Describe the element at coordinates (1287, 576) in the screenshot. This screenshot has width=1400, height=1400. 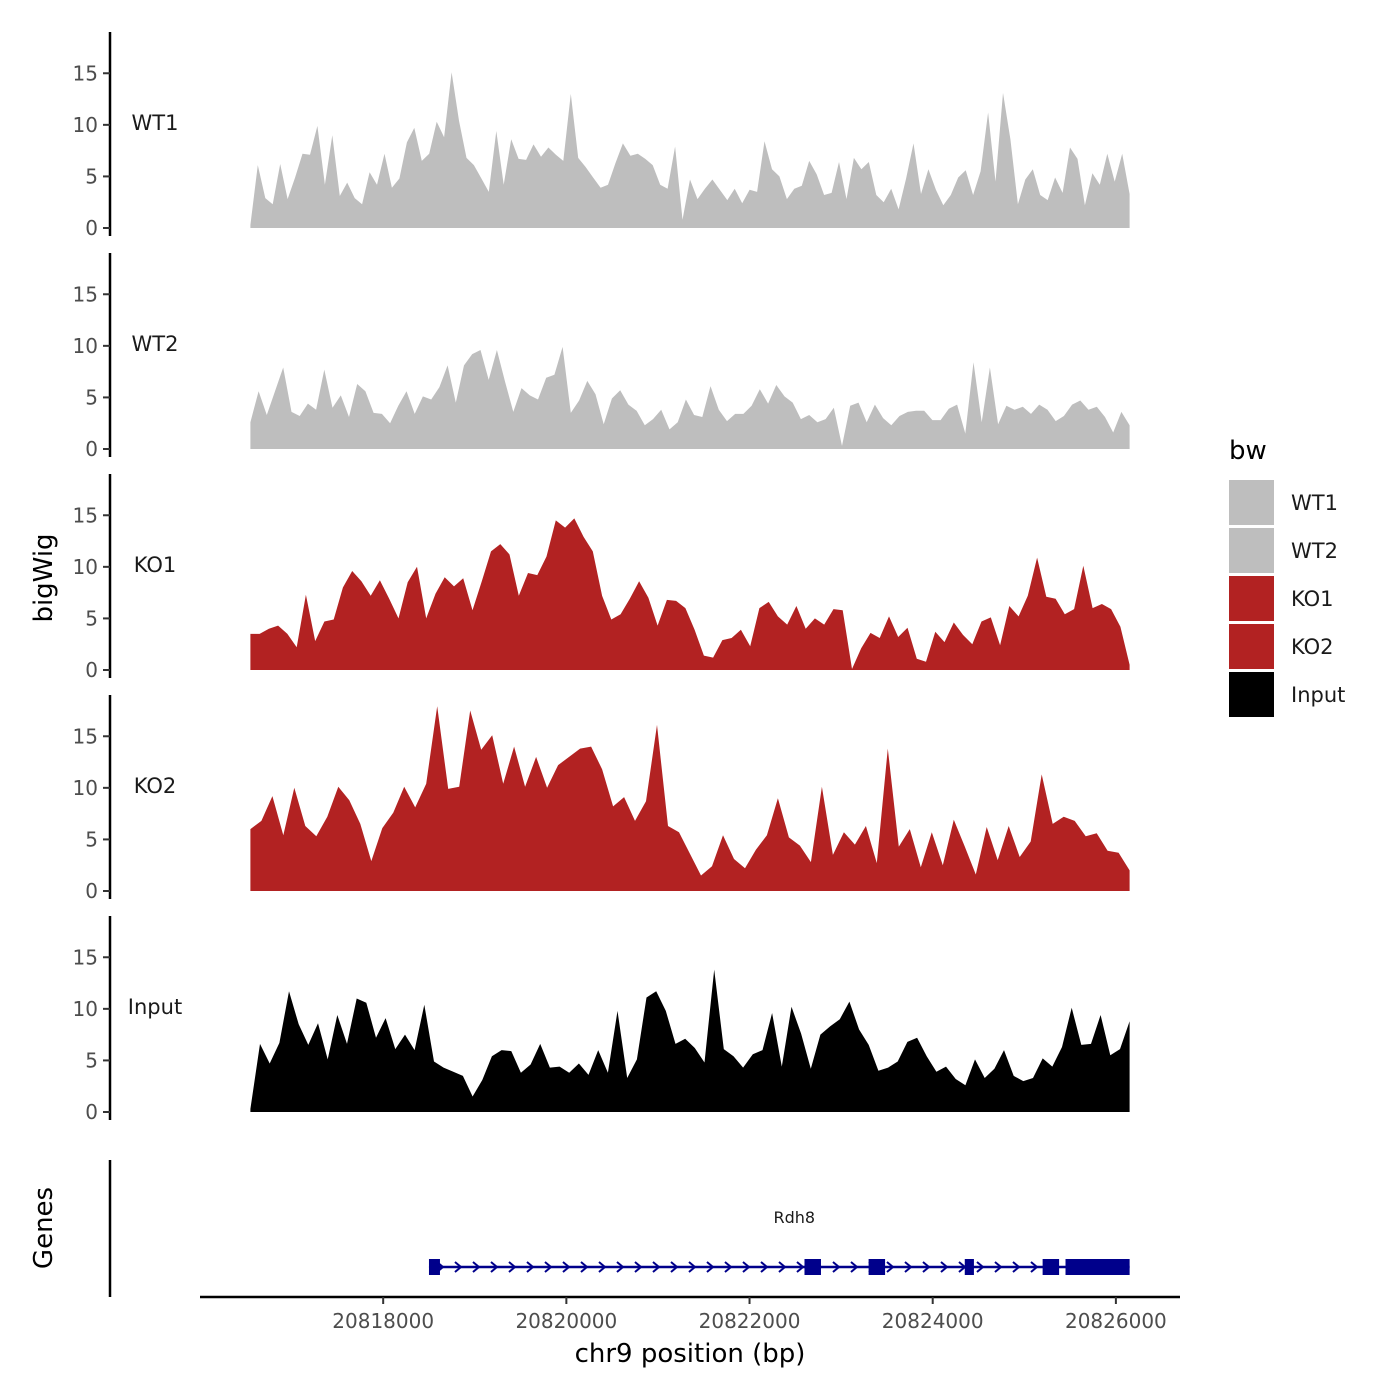
I see `legend: bw WT1 WT2 KO1 KO2 Input` at that location.